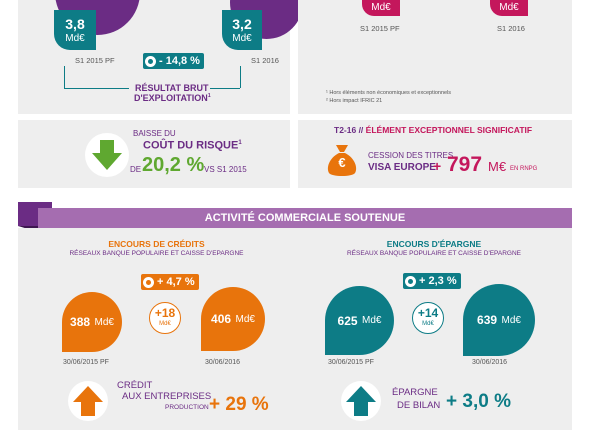 The image size is (590, 440). I want to click on savings-bottom-value: + 3,0 %, so click(478, 401).